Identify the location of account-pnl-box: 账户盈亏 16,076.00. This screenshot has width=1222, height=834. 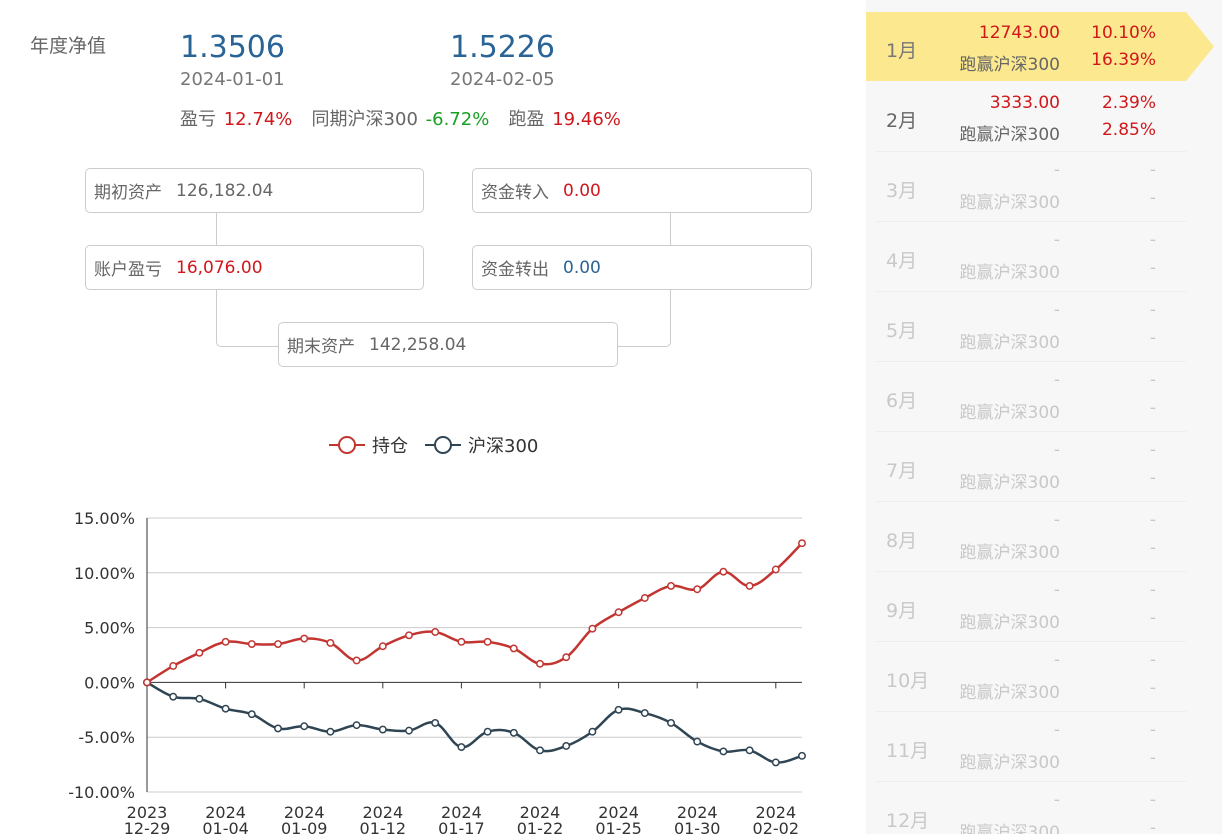
(254, 267).